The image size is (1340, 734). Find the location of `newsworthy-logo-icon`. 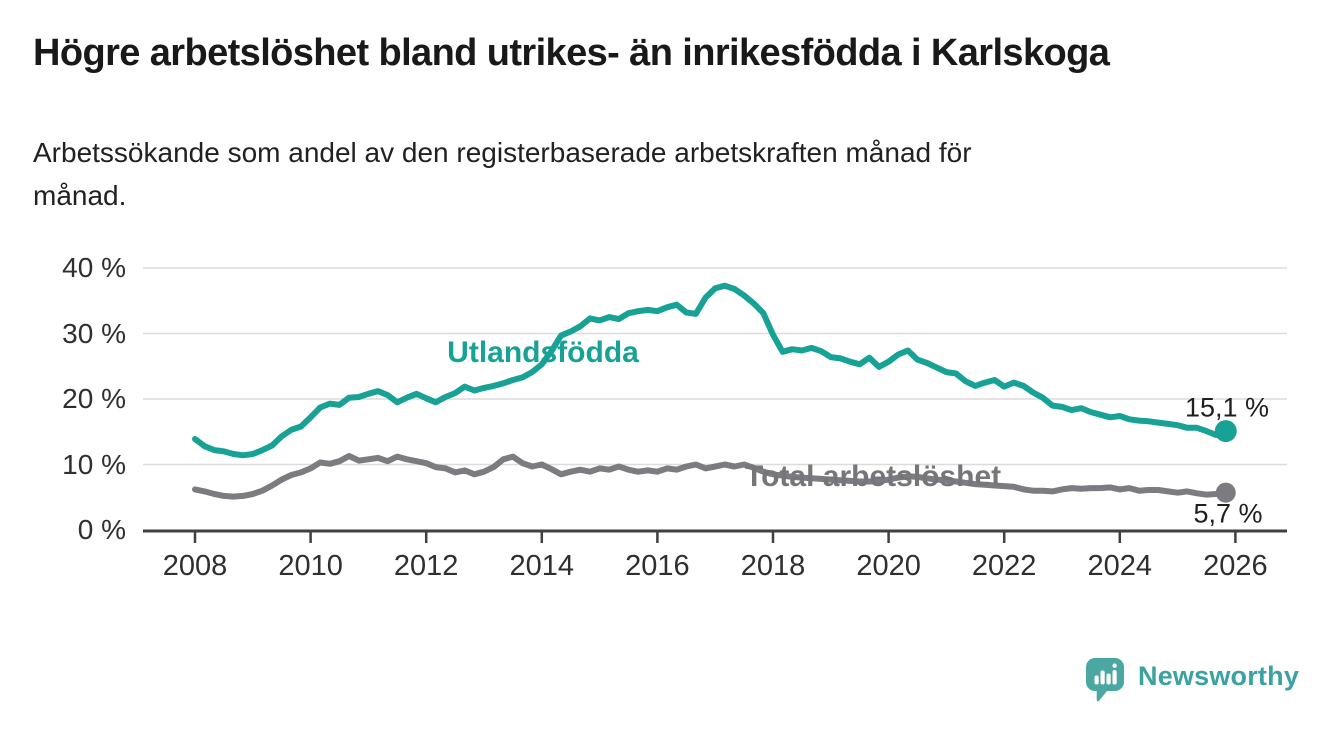

newsworthy-logo-icon is located at coordinates (1105, 680).